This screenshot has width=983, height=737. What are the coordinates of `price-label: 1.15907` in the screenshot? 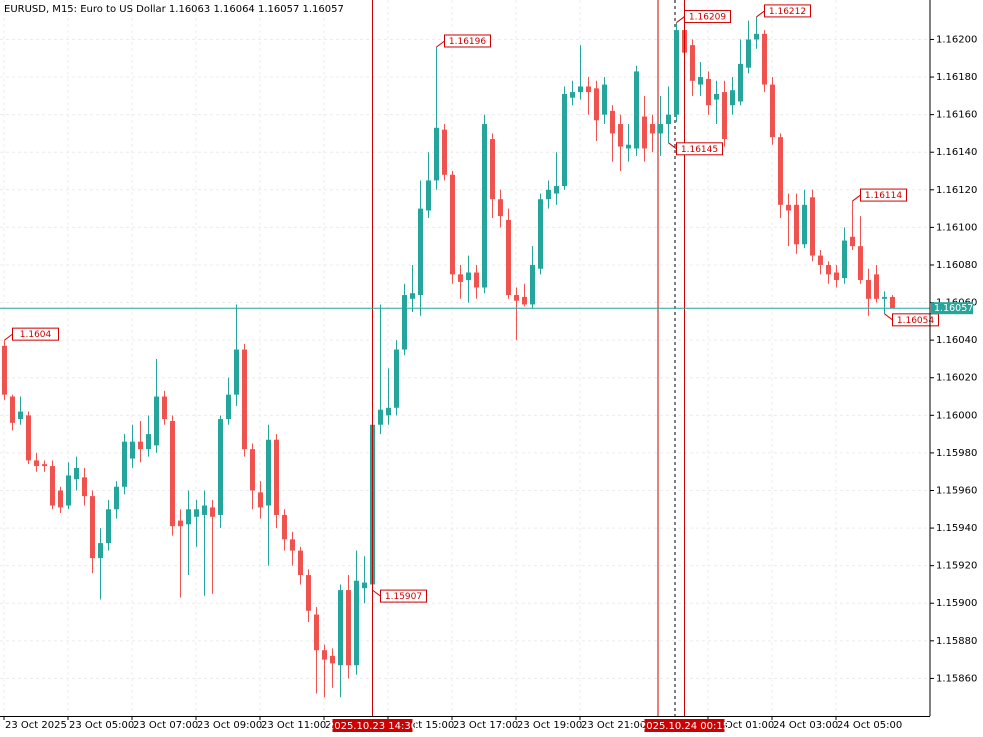 It's located at (403, 597).